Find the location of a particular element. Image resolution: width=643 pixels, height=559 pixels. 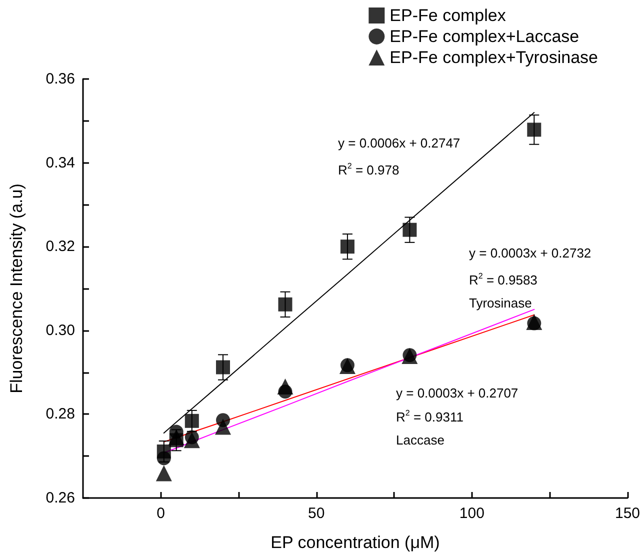

y-axis-title: Fluorescence Intensity (a.u) is located at coordinates (16, 289).